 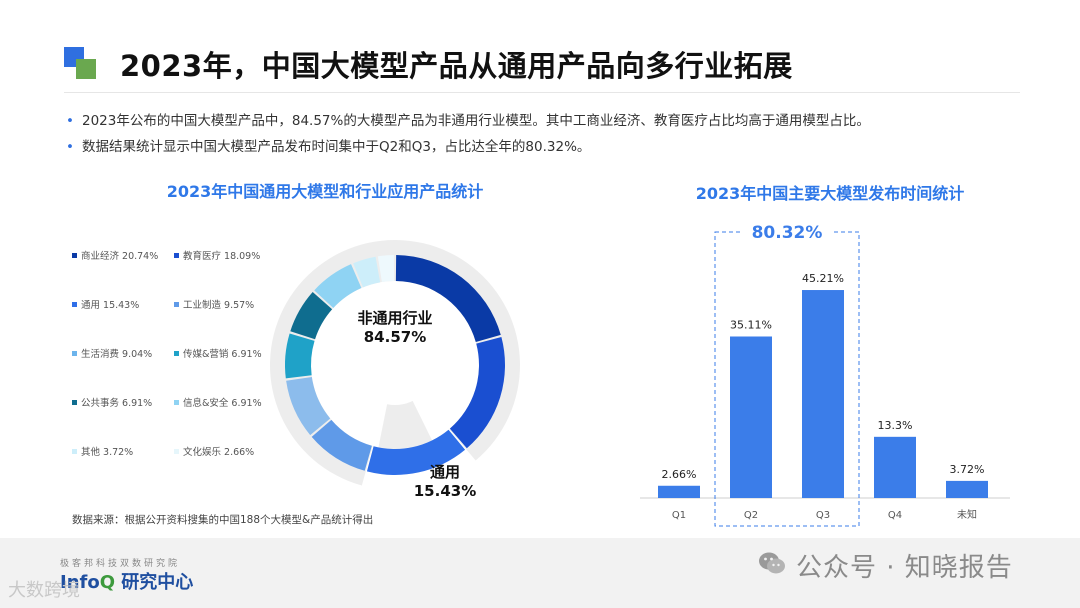 What do you see at coordinates (895, 467) in the screenshot?
I see `bar-Q4` at bounding box center [895, 467].